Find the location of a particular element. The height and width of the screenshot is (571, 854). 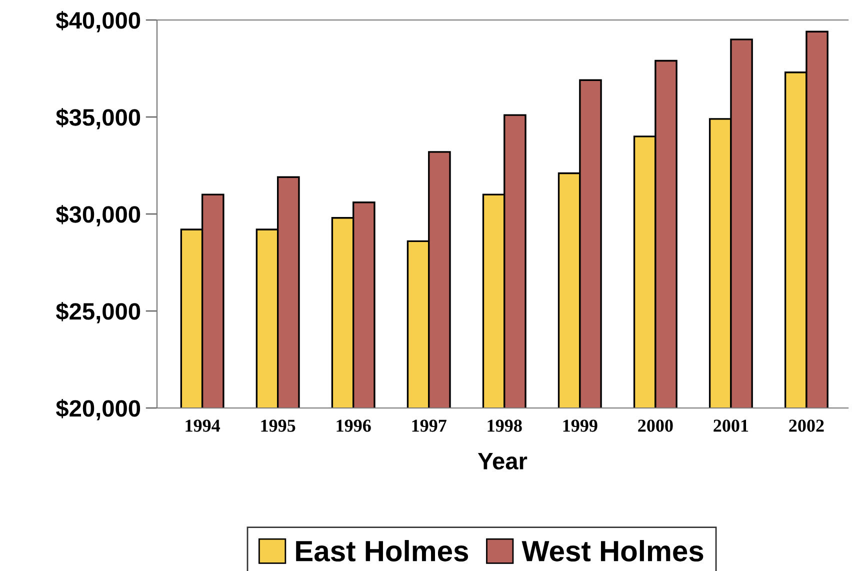

y-tick-label: $40,000 is located at coordinates (98, 21).